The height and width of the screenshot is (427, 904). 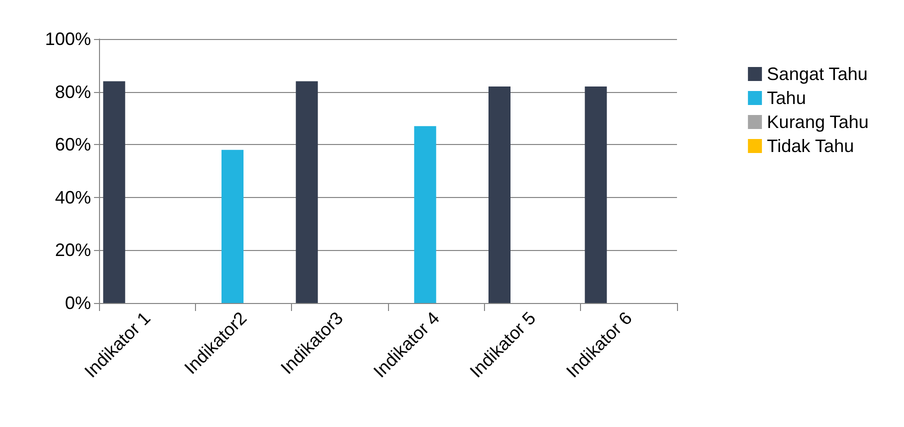 What do you see at coordinates (72, 250) in the screenshot?
I see `y-tick-label: 20%` at bounding box center [72, 250].